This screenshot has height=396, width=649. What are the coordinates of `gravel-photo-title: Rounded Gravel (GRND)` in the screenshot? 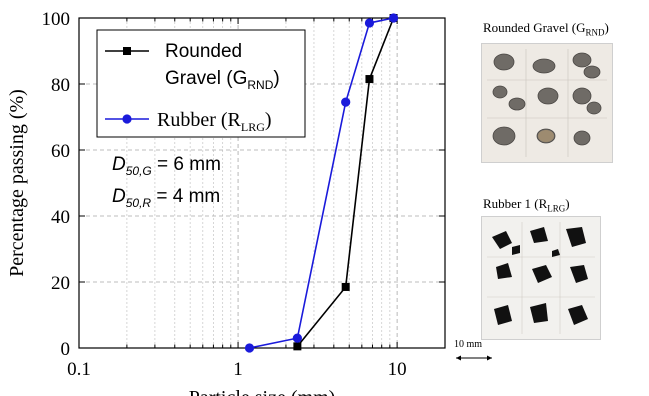 It's located at (546, 29).